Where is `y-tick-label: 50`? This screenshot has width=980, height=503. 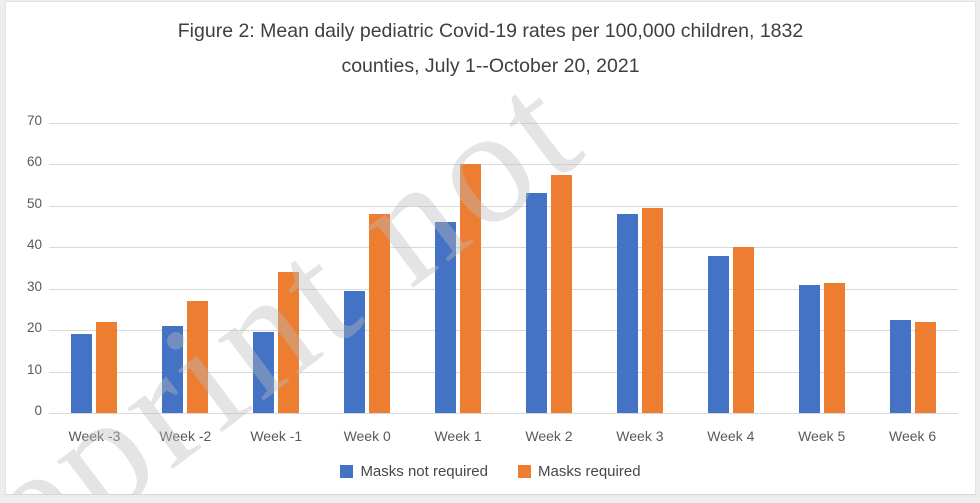
y-tick-label: 50 is located at coordinates (34, 203).